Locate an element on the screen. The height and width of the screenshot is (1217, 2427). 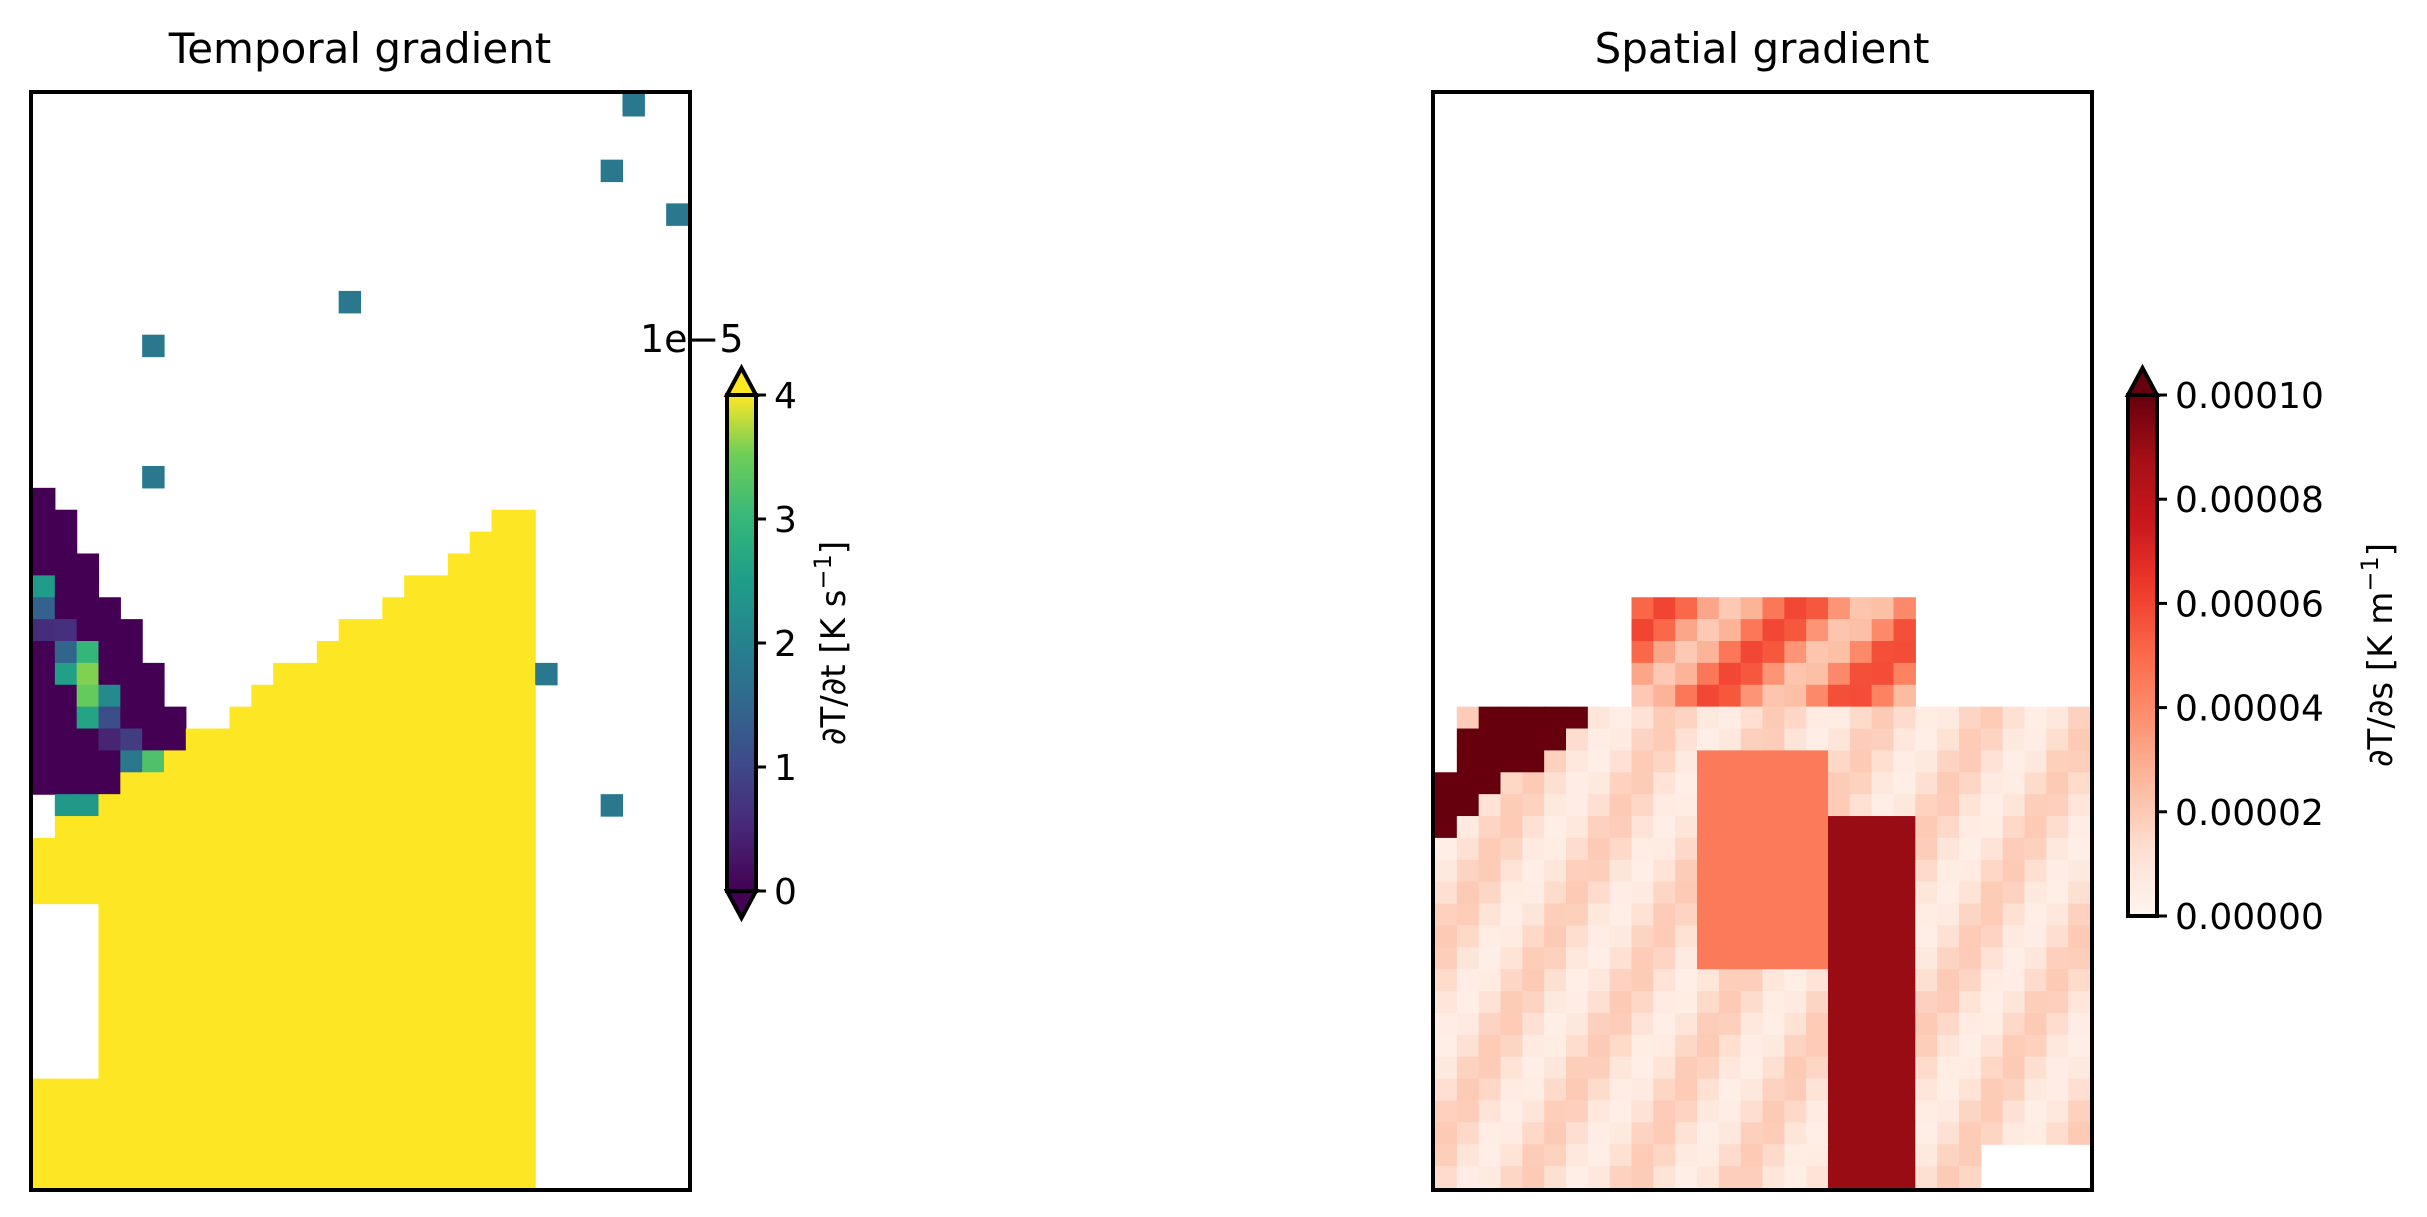
spatial-heatmap-cells is located at coordinates (1763, 893).